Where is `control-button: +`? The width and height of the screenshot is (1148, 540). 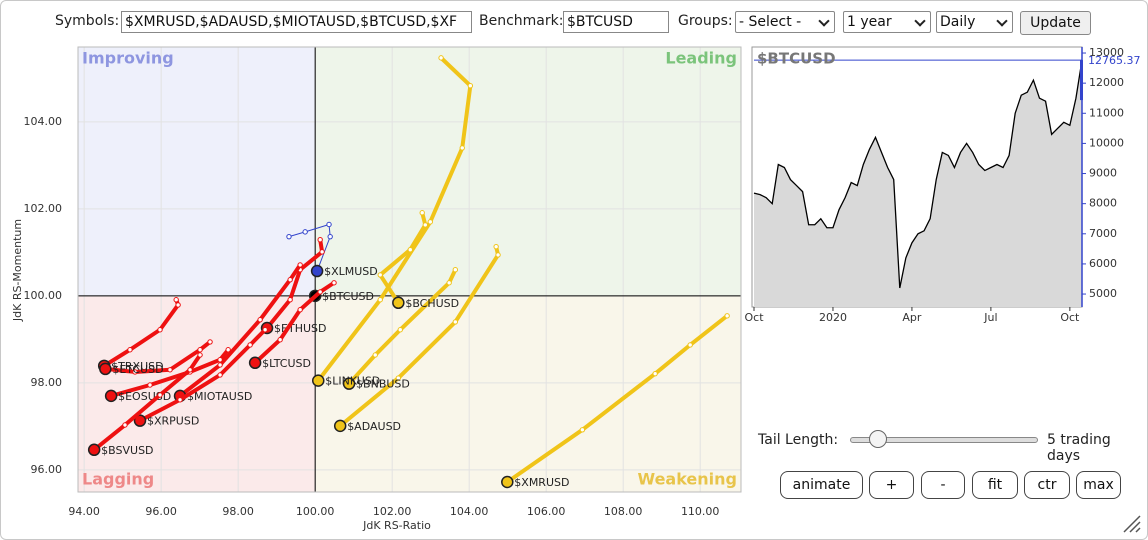 control-button: + is located at coordinates (891, 485).